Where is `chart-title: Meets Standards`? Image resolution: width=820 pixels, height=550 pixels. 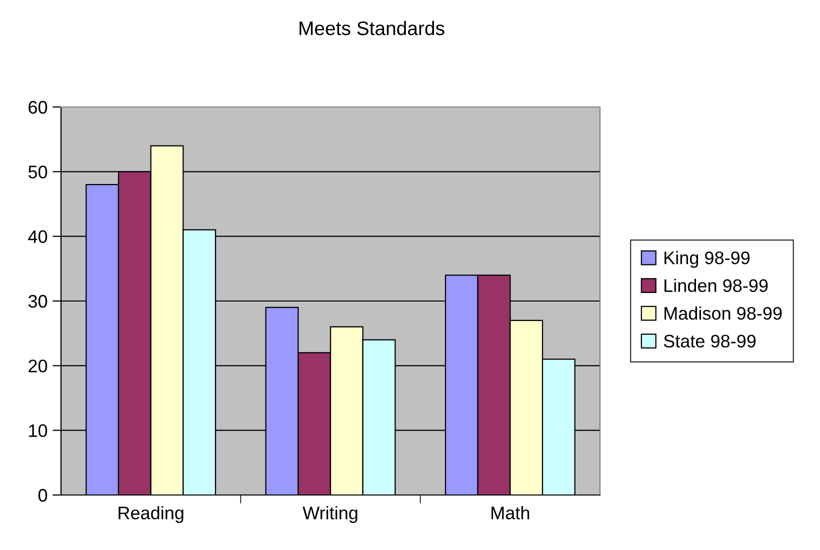 chart-title: Meets Standards is located at coordinates (372, 28).